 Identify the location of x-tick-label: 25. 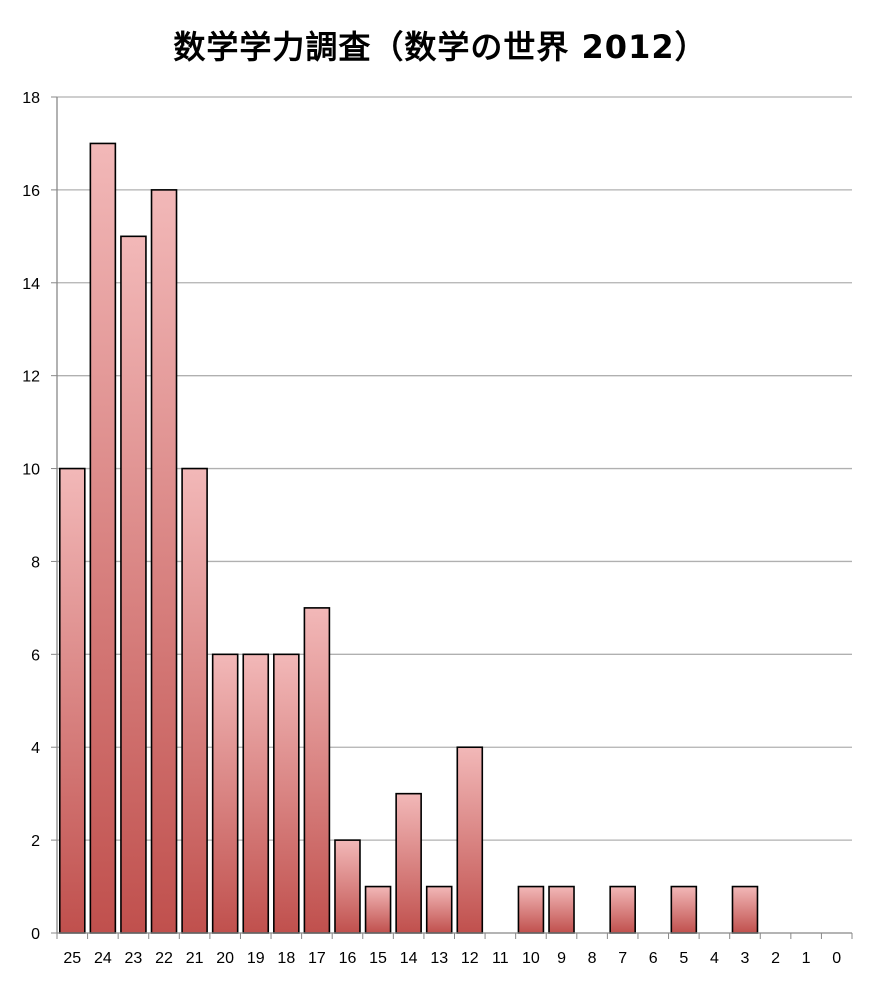
(72, 958).